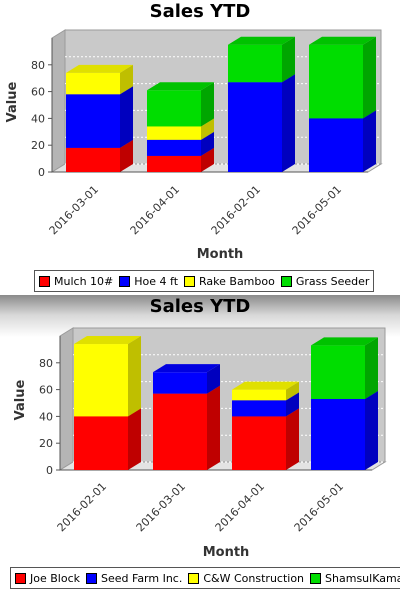  I want to click on legend-label: Hoe 4 ft, so click(156, 281).